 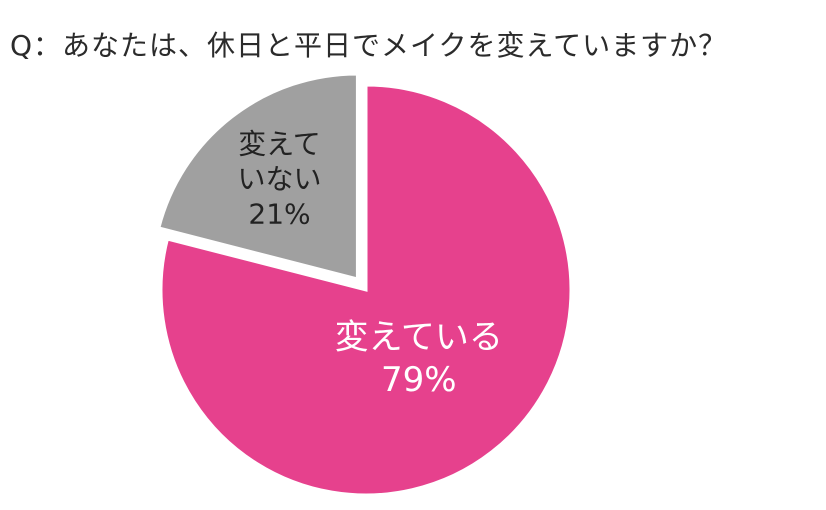 I want to click on slice-value-label-0: 79%, so click(x=419, y=380).